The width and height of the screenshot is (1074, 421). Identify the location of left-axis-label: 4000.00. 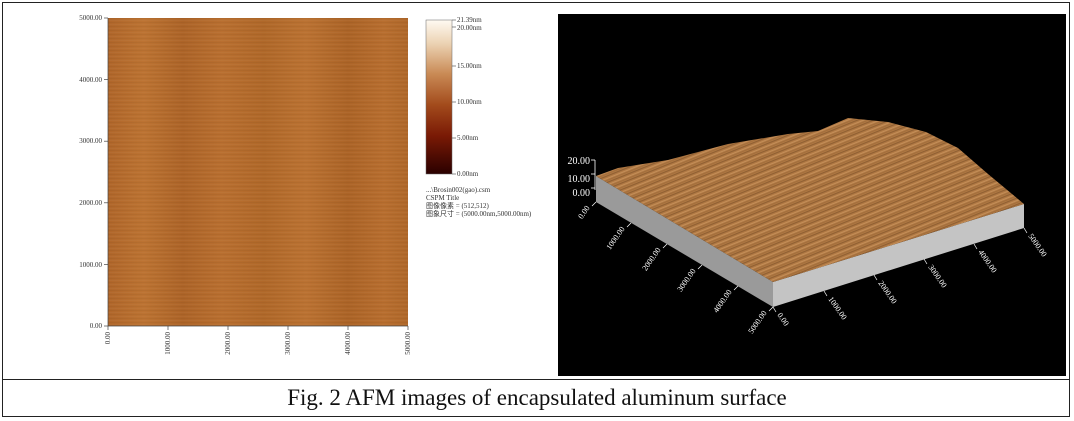
(722, 301).